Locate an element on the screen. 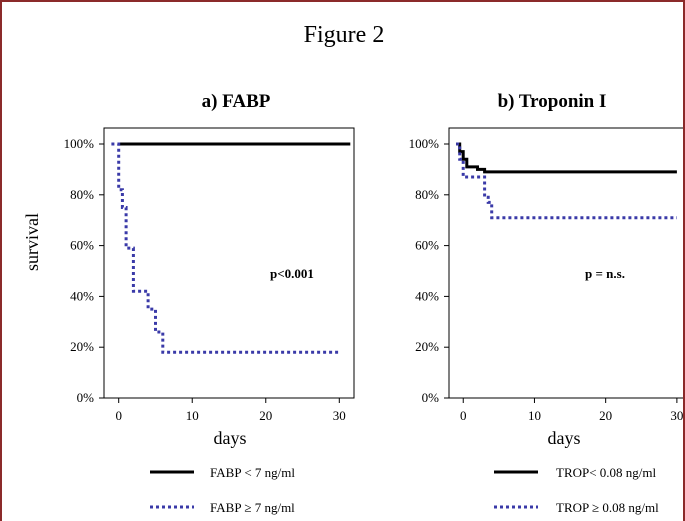  panel-b-p-value: p = n.s. is located at coordinates (605, 273).